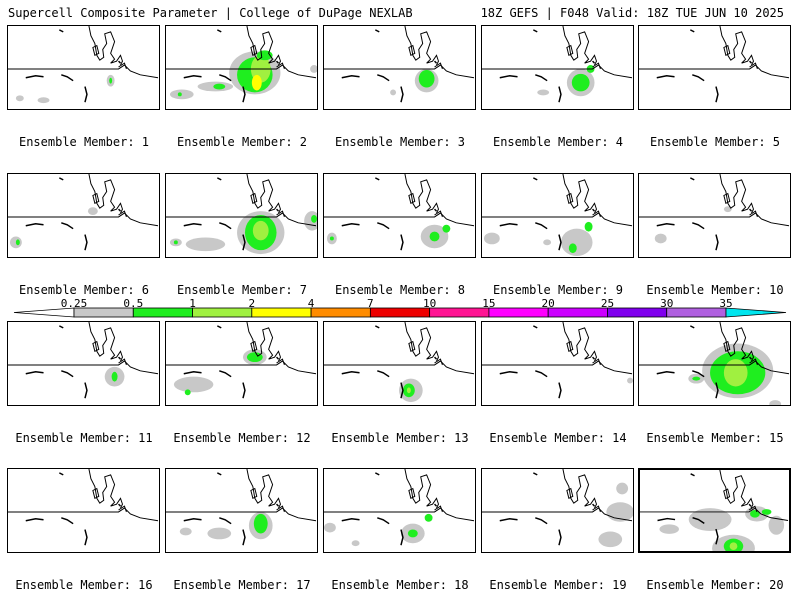  What do you see at coordinates (256, 82) in the screenshot?
I see `scp-contour-yellow` at bounding box center [256, 82].